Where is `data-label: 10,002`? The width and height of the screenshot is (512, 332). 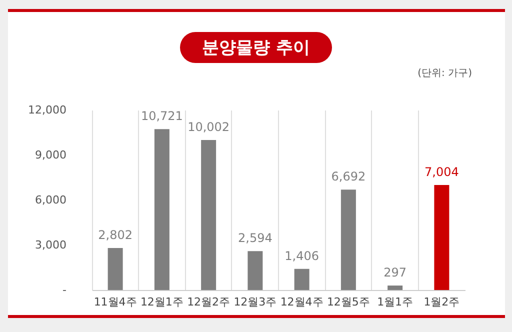 data-label: 10,002 is located at coordinates (209, 127).